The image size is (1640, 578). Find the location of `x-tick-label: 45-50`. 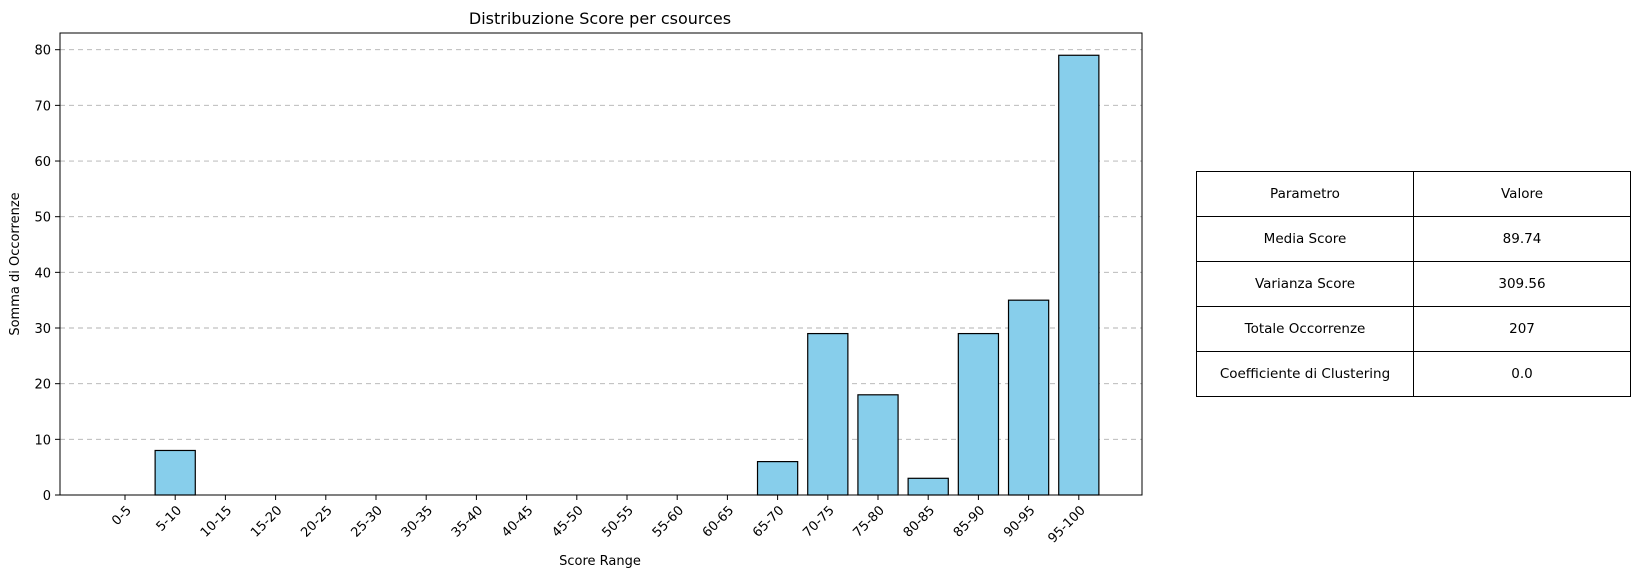

x-tick-label: 45-50 is located at coordinates (567, 521).